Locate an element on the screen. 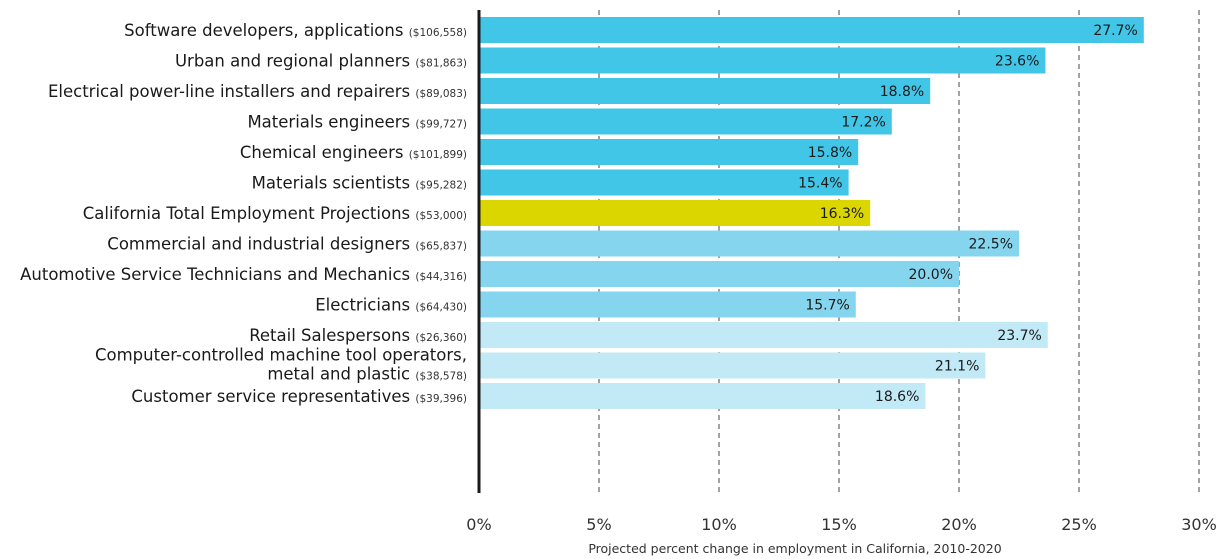 Image resolution: width=1220 pixels, height=559 pixels. category-label: Urban and regional planners ($81,863) is located at coordinates (321, 61).